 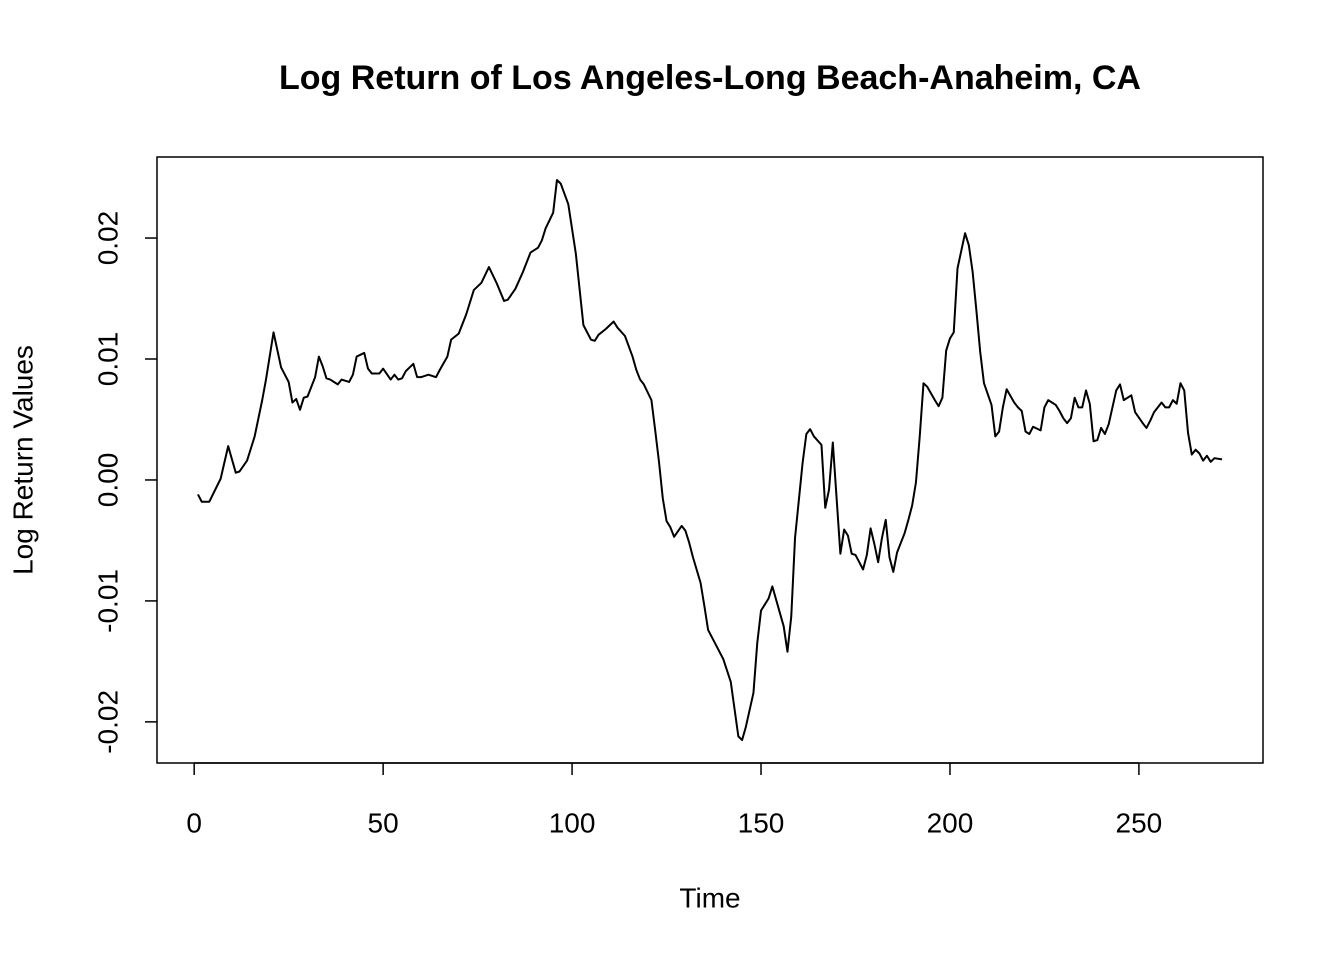 What do you see at coordinates (950, 822) in the screenshot?
I see `x-tick-label: 200` at bounding box center [950, 822].